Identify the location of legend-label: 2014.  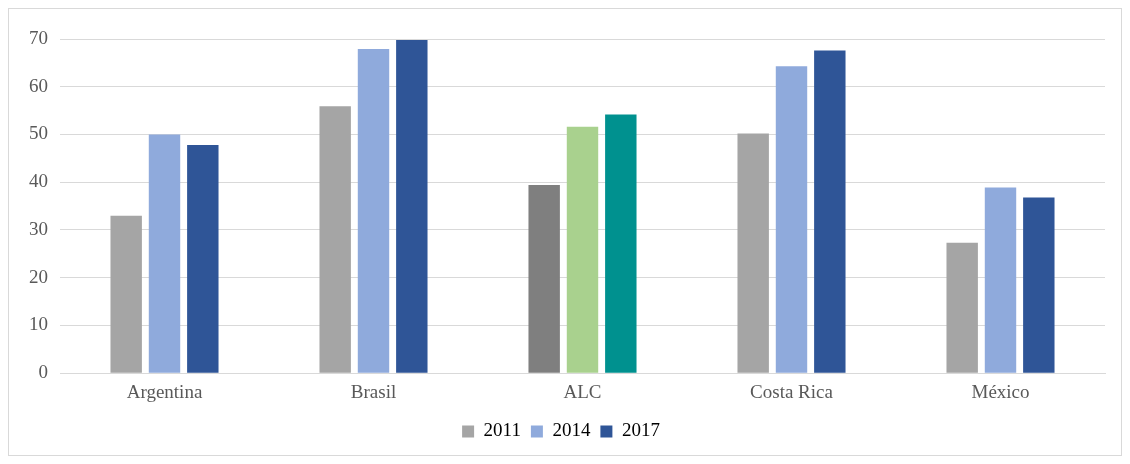
(571, 430).